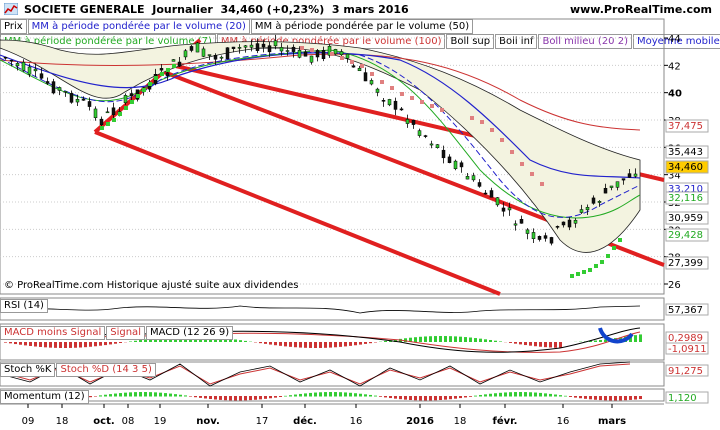  I want to click on legend-boll-inf: Boll inf, so click(516, 41).